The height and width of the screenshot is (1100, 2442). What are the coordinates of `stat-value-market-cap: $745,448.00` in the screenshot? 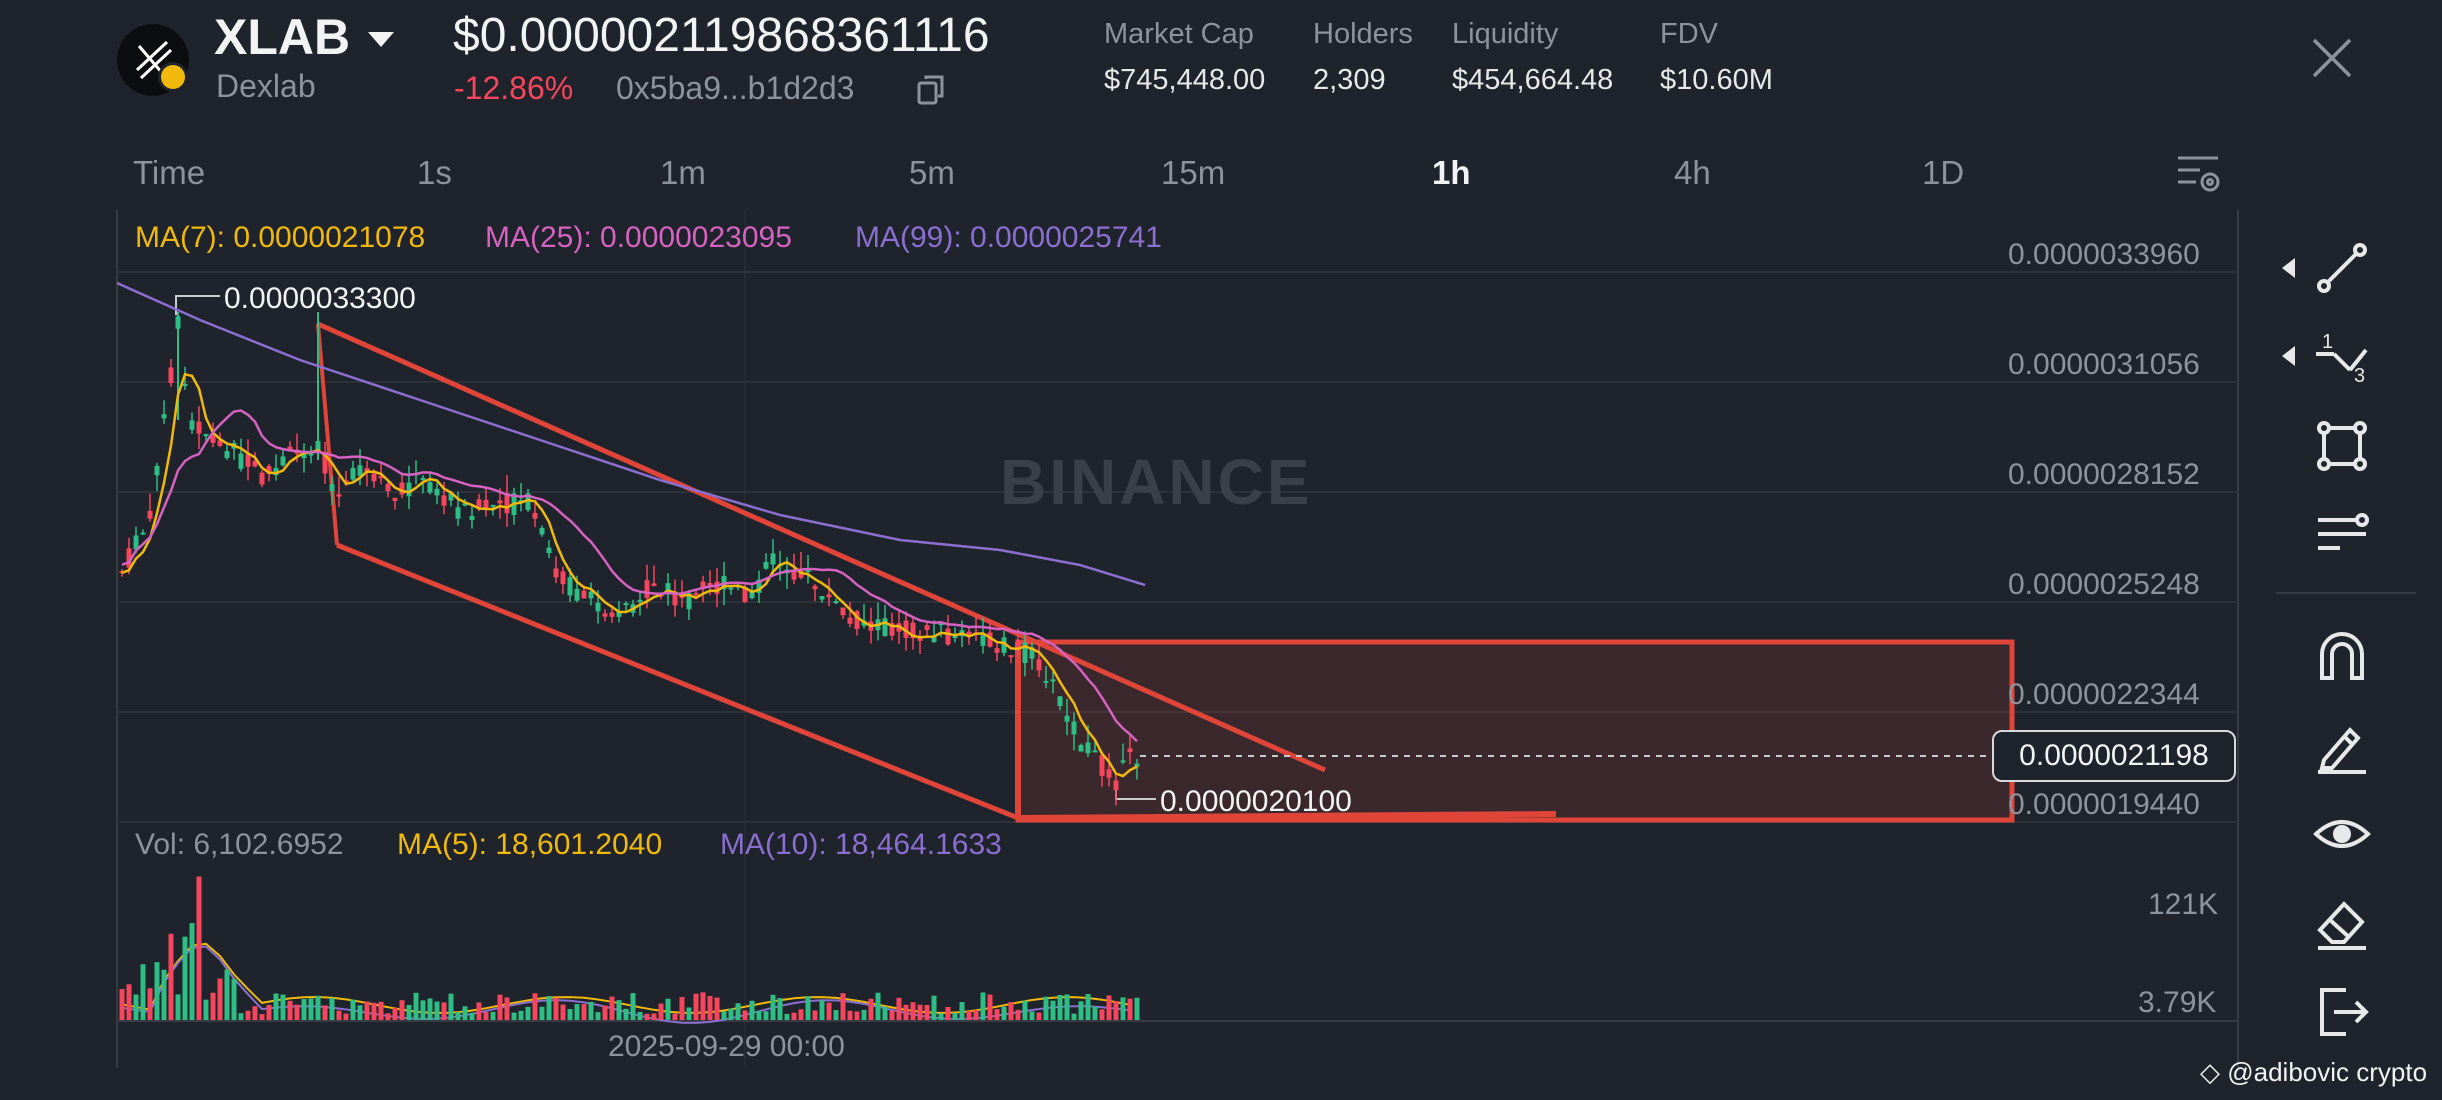 It's located at (1185, 80).